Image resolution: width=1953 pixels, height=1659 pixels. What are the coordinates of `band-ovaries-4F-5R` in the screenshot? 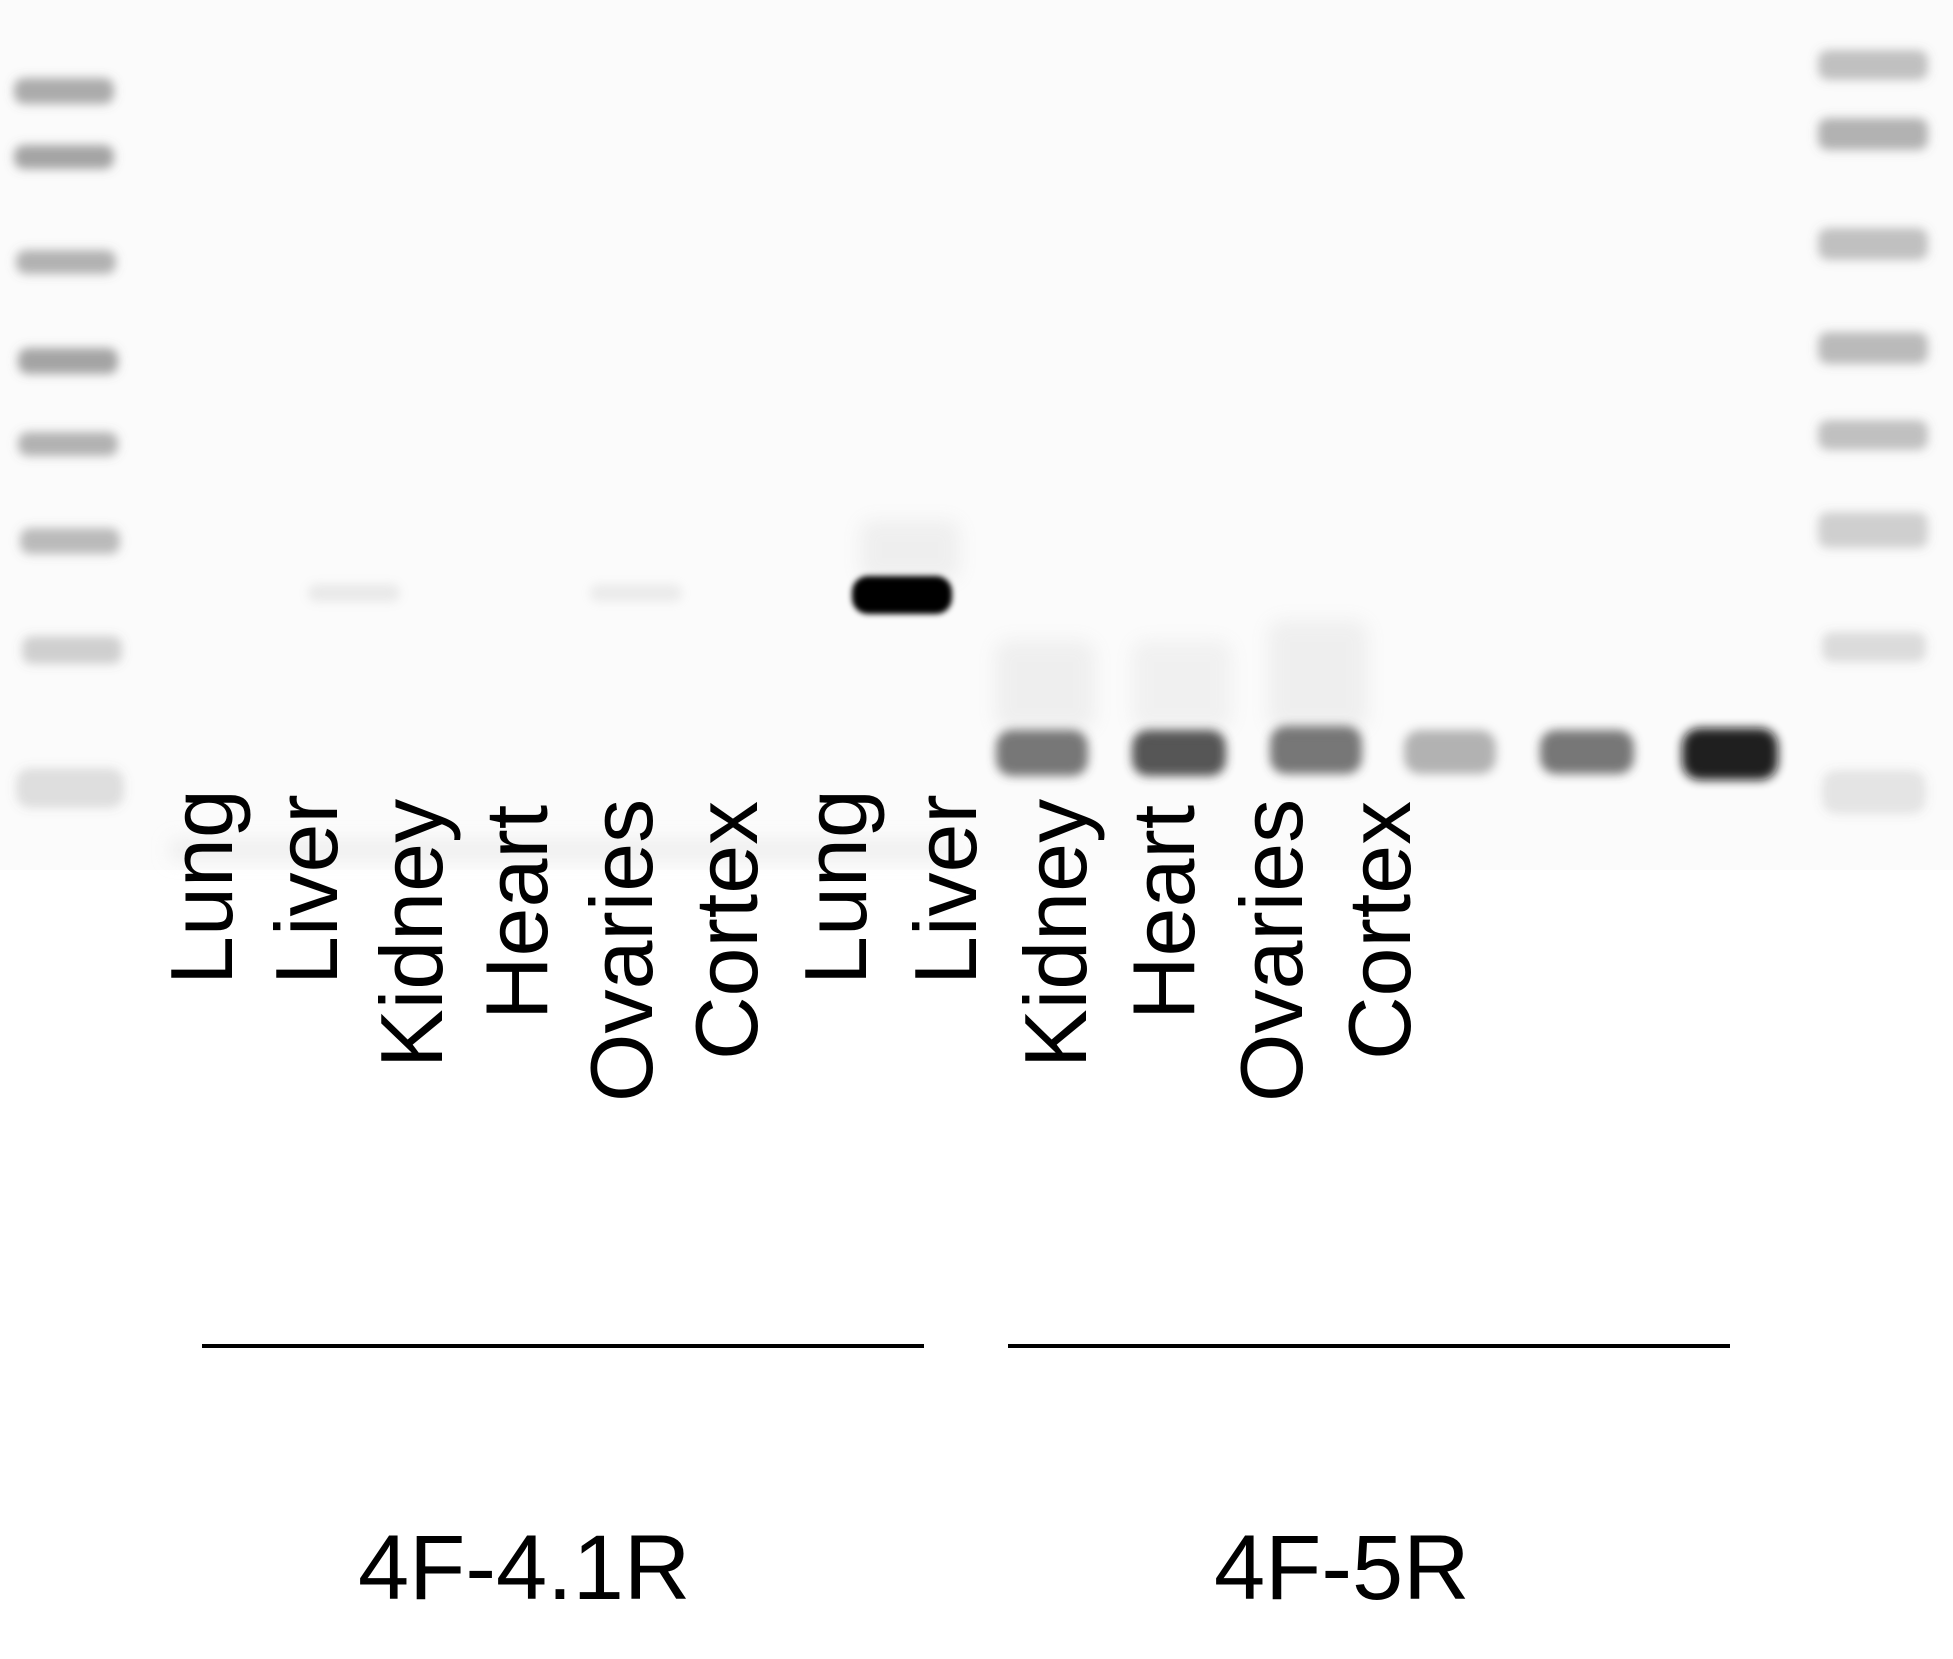 It's located at (1587, 752).